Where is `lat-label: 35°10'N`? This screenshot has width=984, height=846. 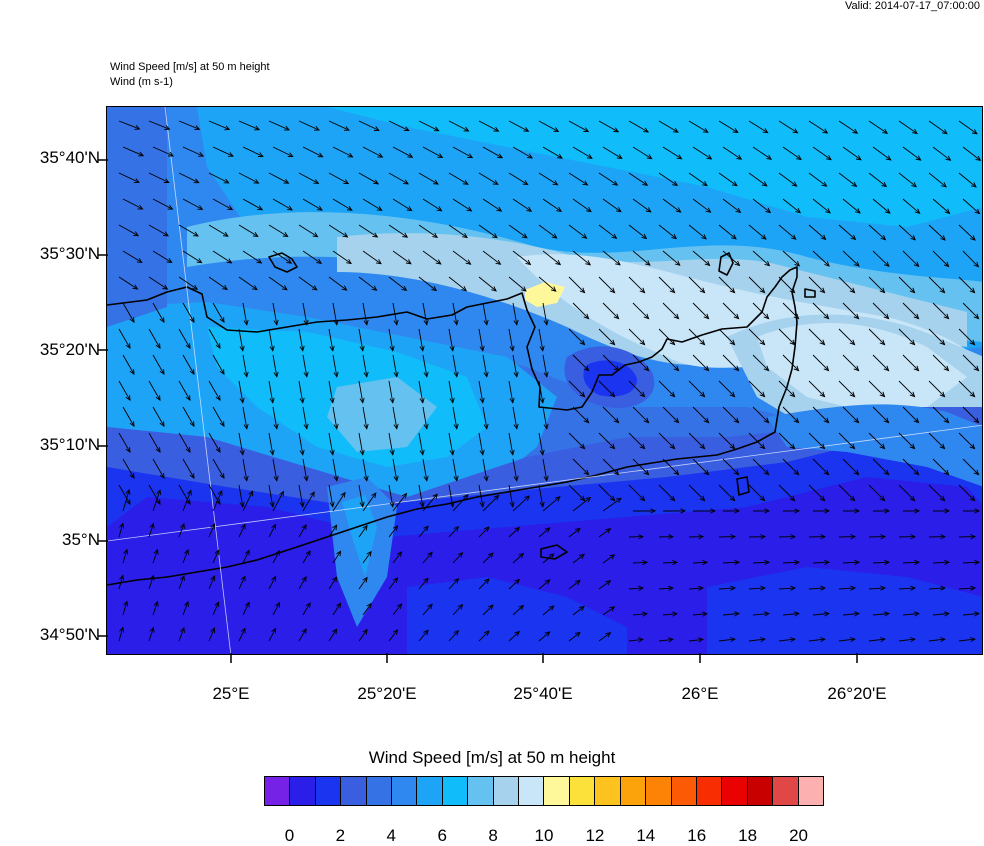 lat-label: 35°10'N is located at coordinates (50, 445).